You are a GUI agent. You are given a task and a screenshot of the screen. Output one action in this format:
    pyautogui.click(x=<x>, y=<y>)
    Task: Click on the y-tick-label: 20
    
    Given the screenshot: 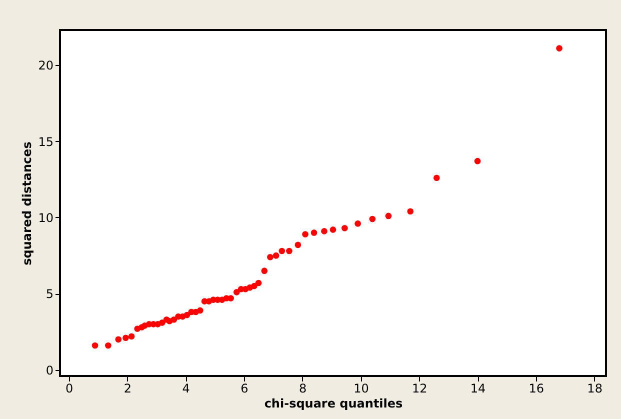 What is the action you would take?
    pyautogui.click(x=46, y=65)
    